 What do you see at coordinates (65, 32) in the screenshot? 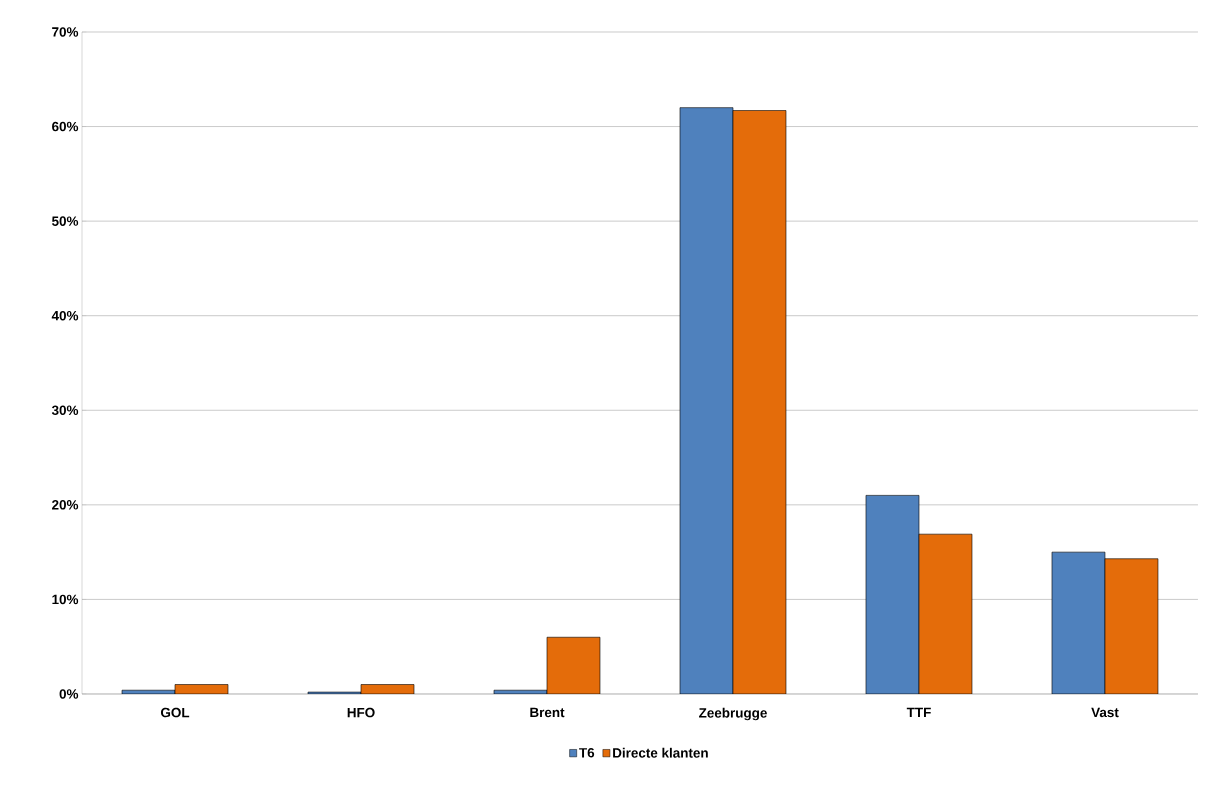
I see `y-tick-label: 70%` at bounding box center [65, 32].